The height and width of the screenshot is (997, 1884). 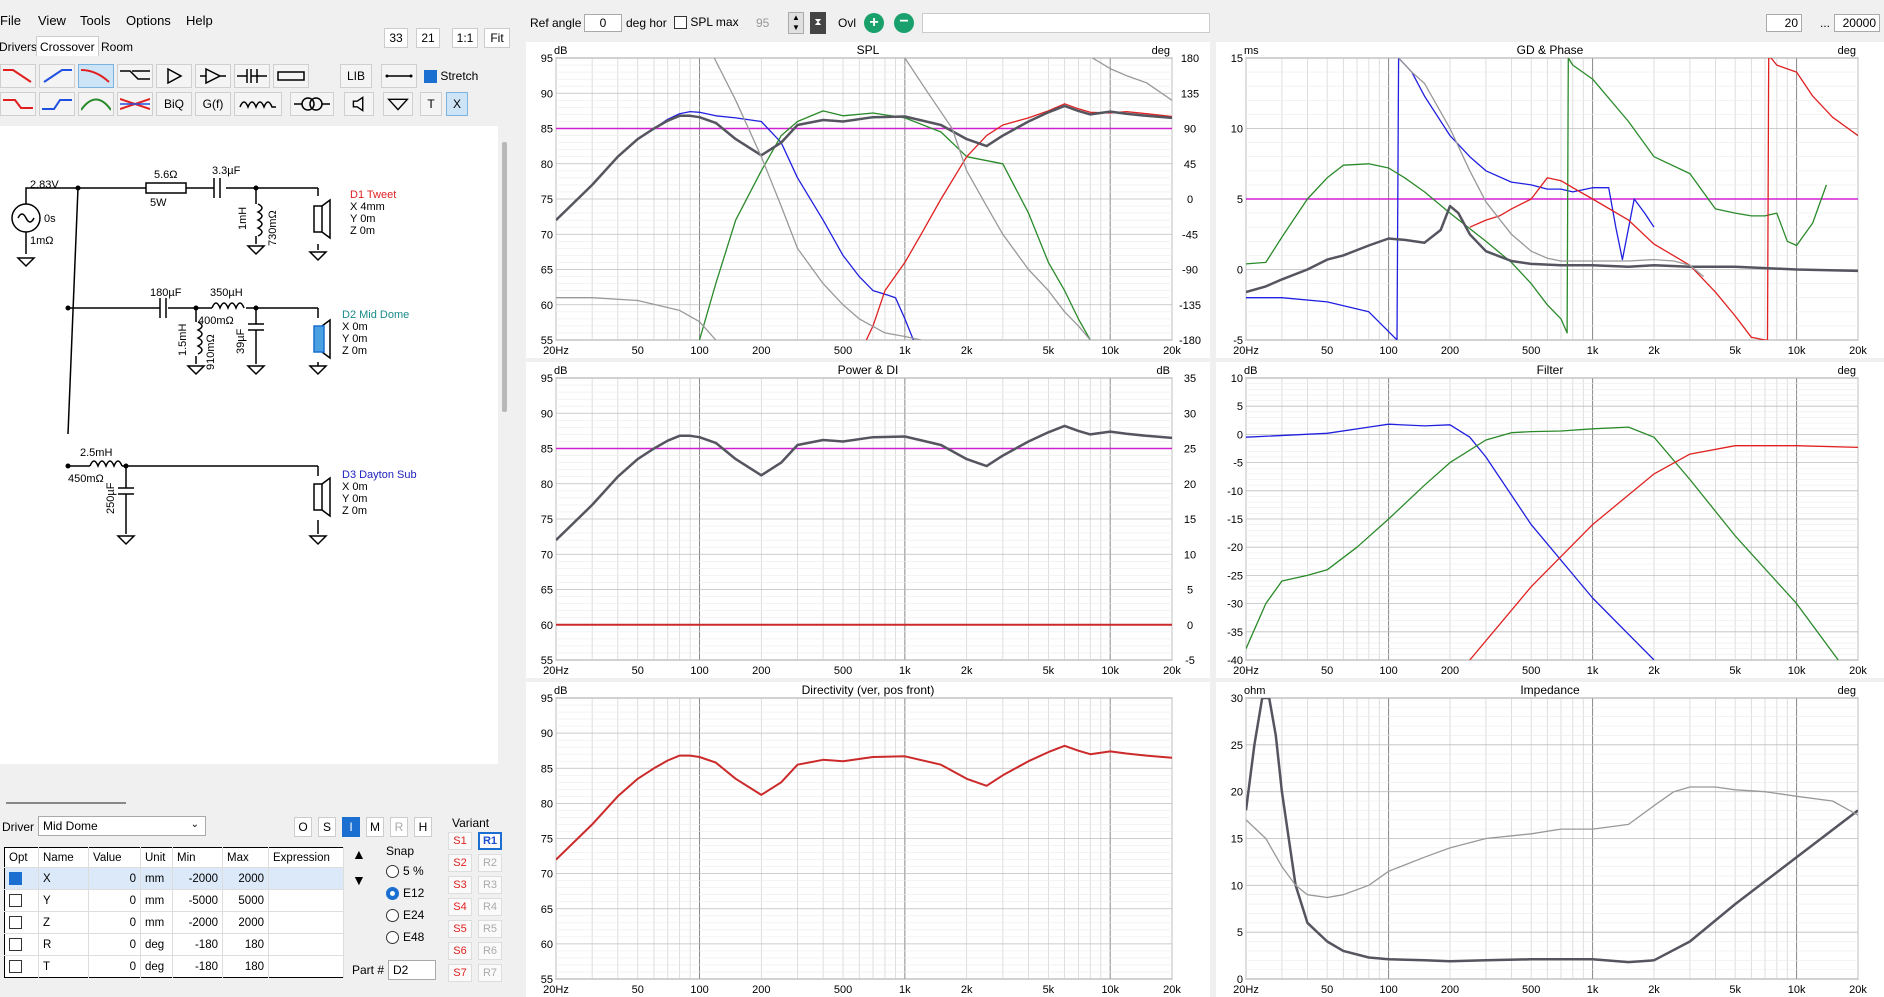 What do you see at coordinates (303, 827) in the screenshot?
I see `mode-o-button: O` at bounding box center [303, 827].